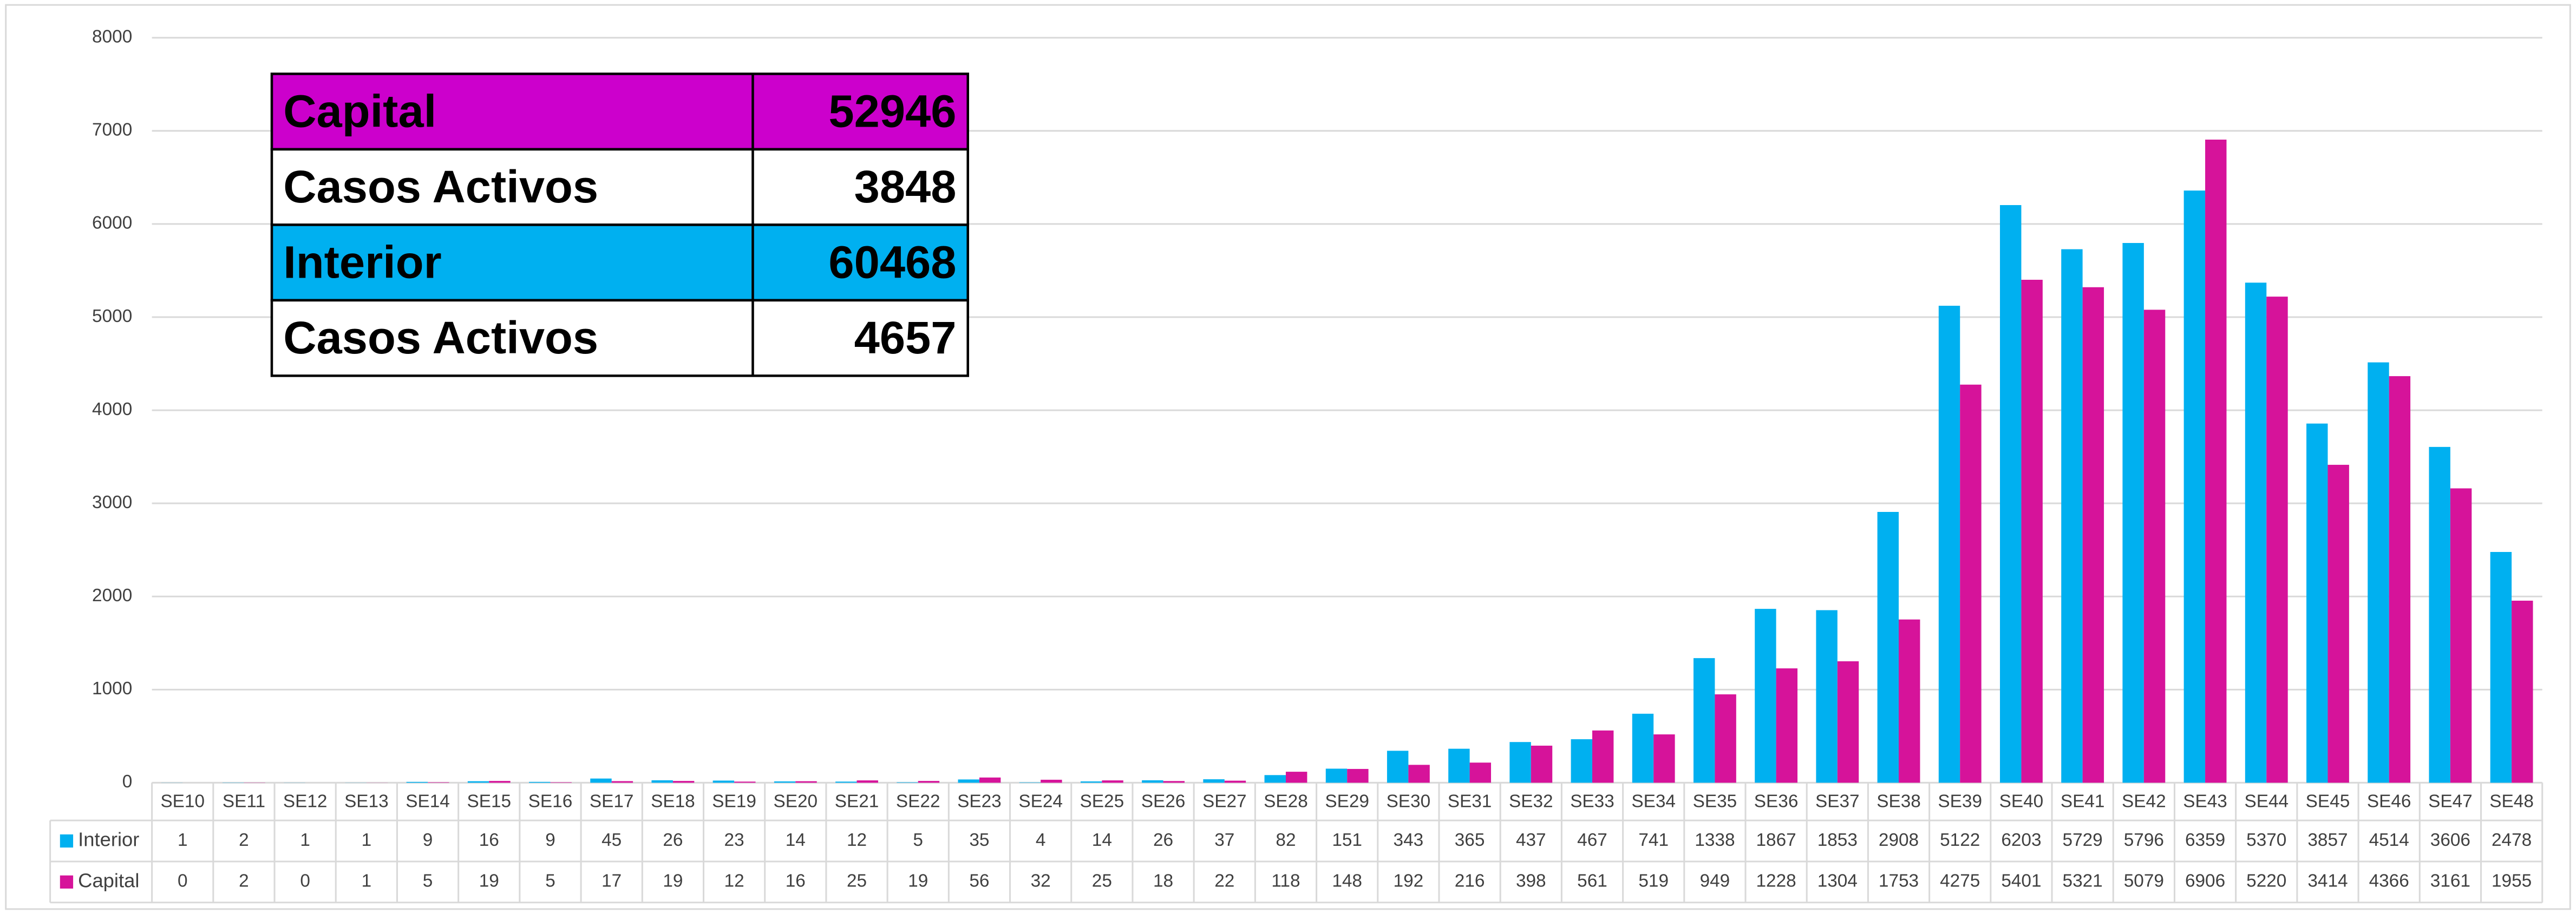 The height and width of the screenshot is (914, 2576). I want to click on x-tick-label: SE26, so click(1163, 802).